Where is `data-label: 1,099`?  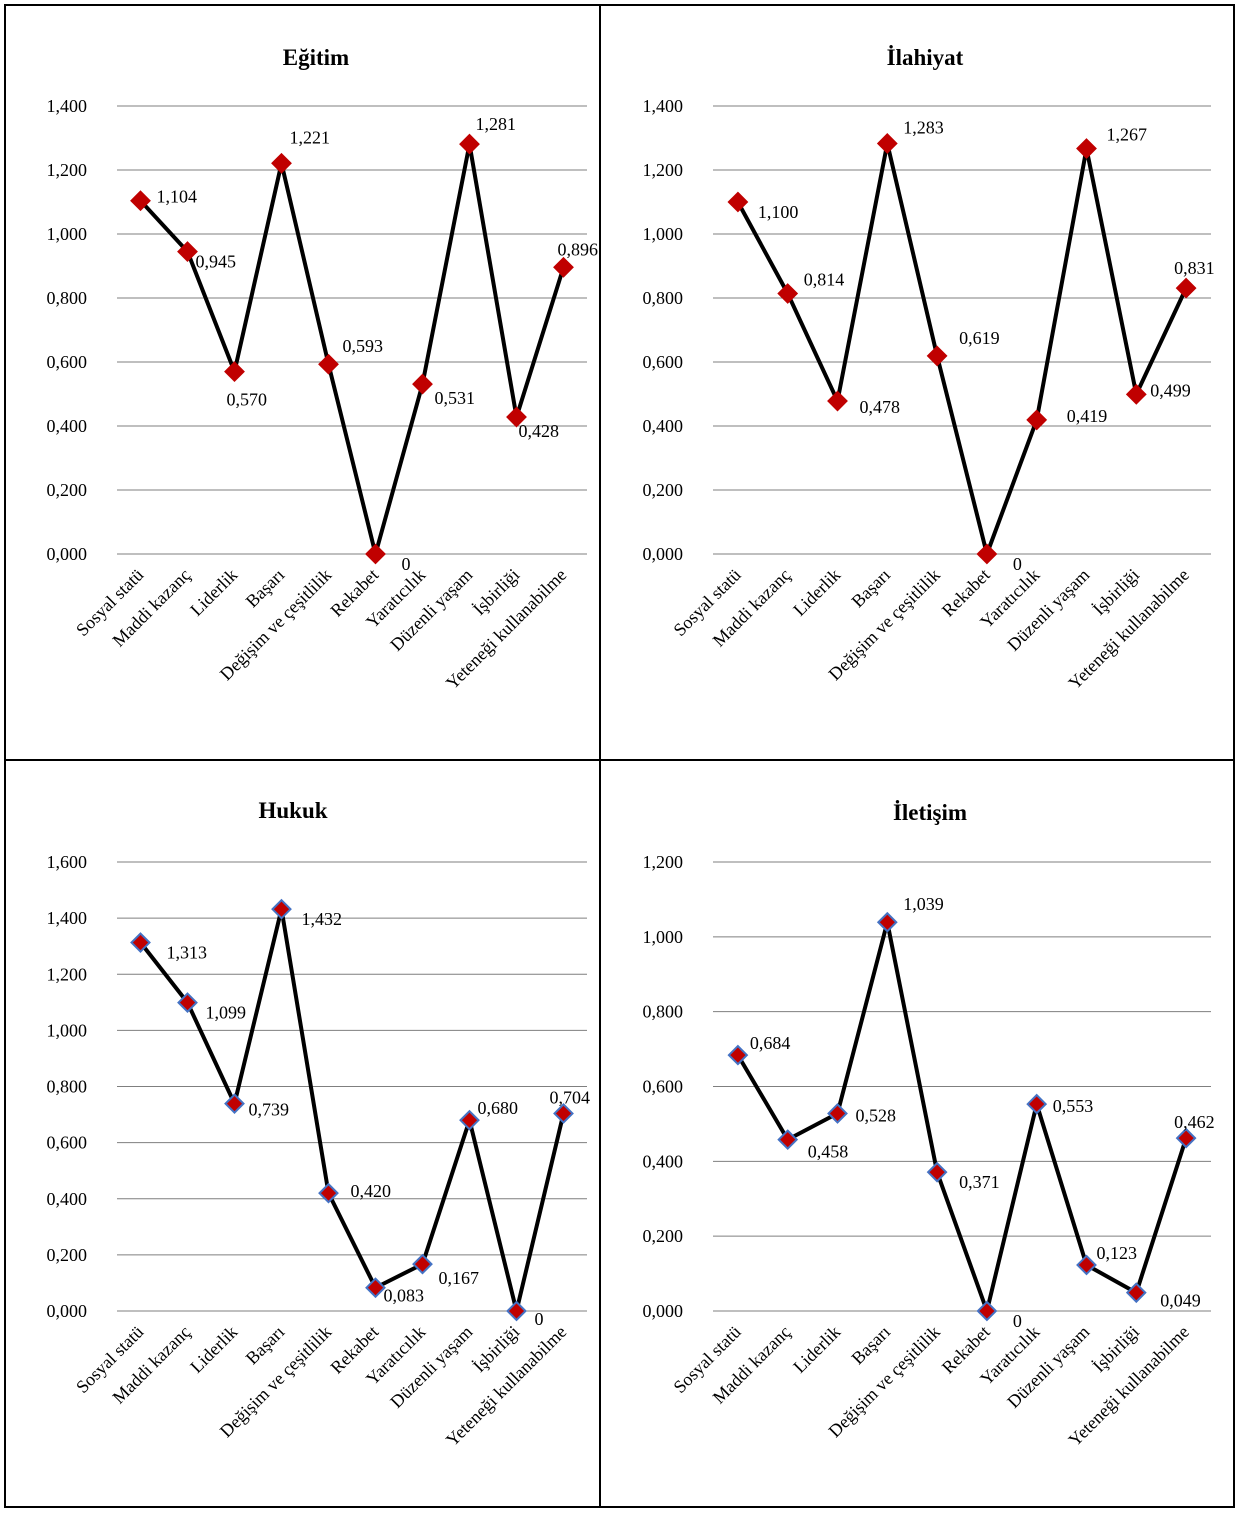 data-label: 1,099 is located at coordinates (226, 1013).